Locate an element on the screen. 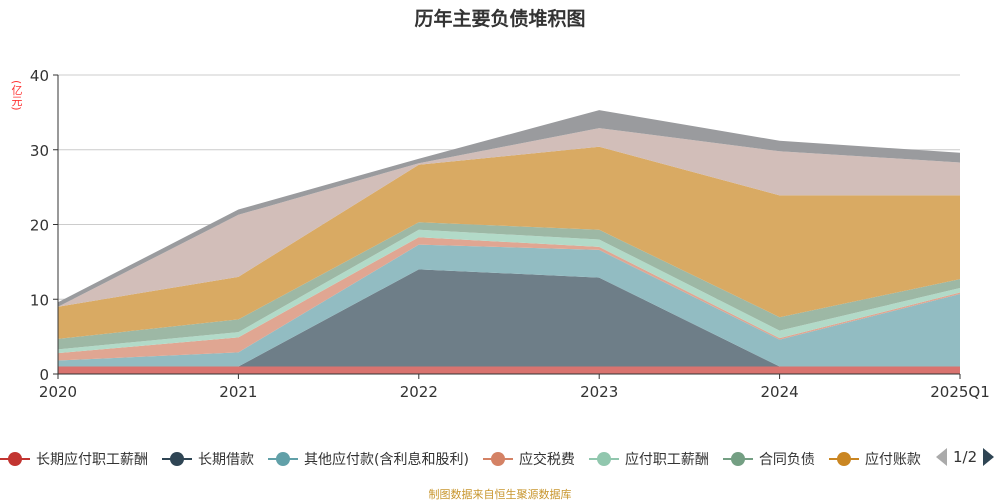 Image resolution: width=1000 pixels, height=502 pixels. legend-label: 其他应付款(含利息和股利) is located at coordinates (386, 460).